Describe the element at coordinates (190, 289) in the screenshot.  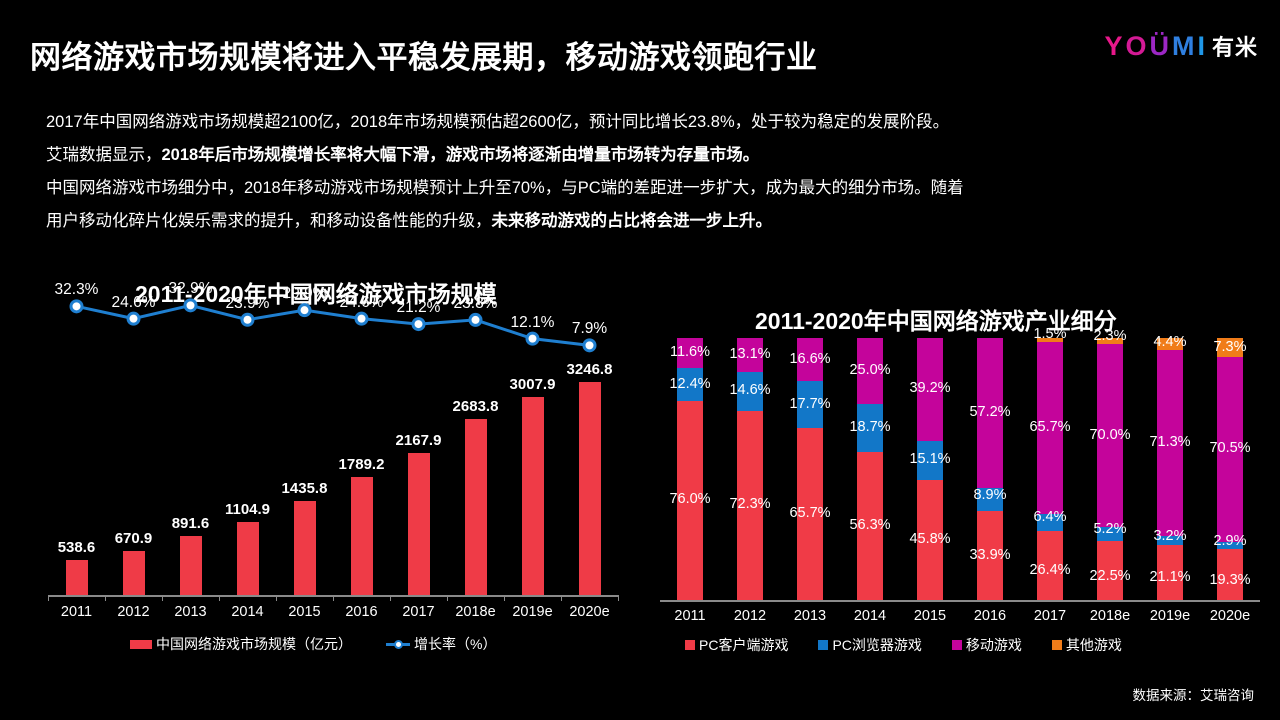
I see `growth-rate-label: 32.9%` at that location.